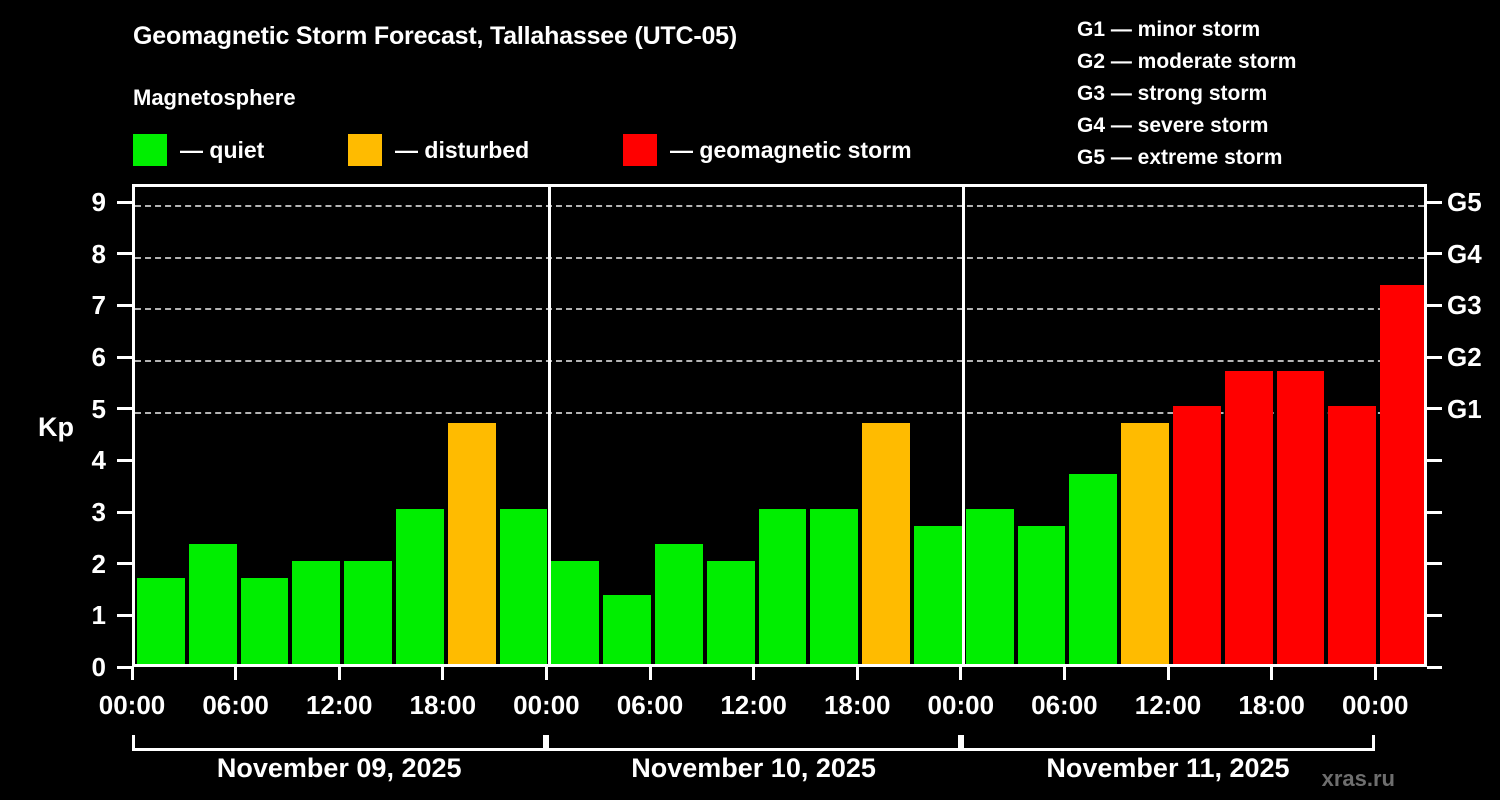 The width and height of the screenshot is (1500, 800). What do you see at coordinates (462, 149) in the screenshot?
I see `legend-label: — disturbed` at bounding box center [462, 149].